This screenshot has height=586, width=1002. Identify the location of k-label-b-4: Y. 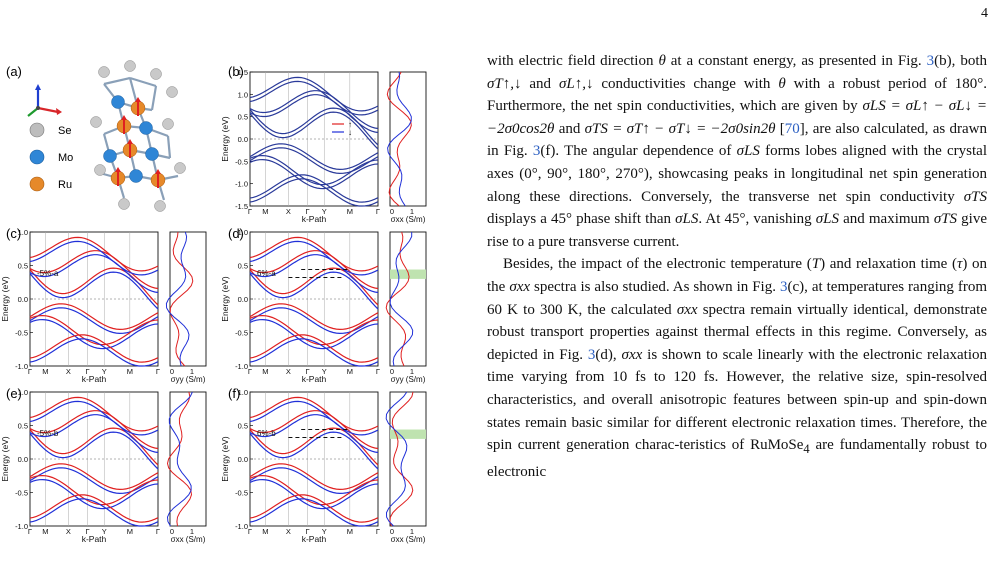
(324, 211).